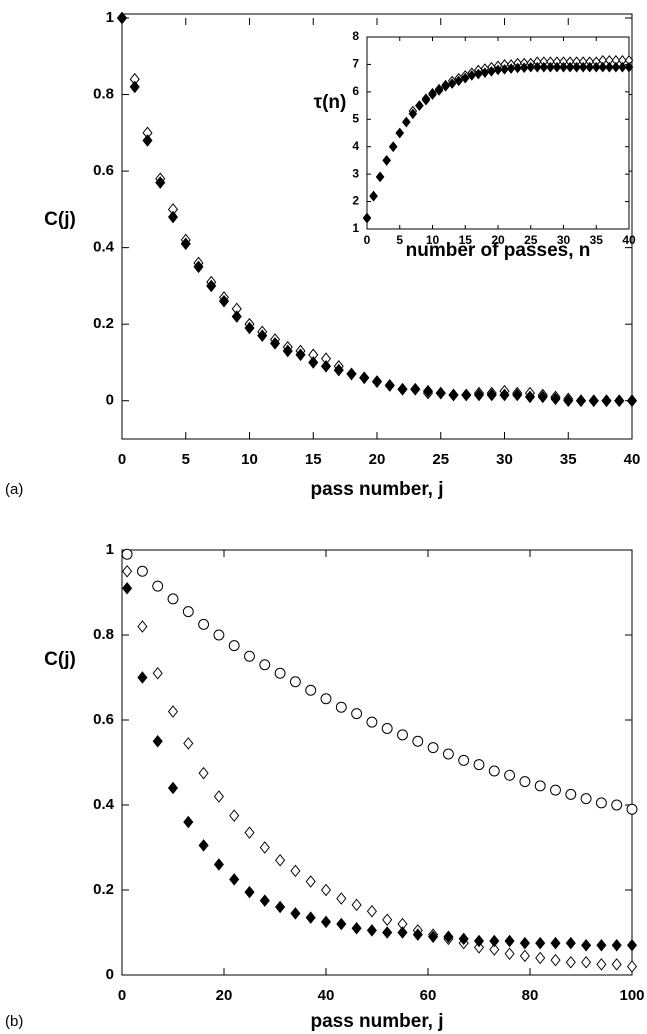 This screenshot has width=647, height=1034. I want to click on x-tick-label: 40, so click(326, 995).